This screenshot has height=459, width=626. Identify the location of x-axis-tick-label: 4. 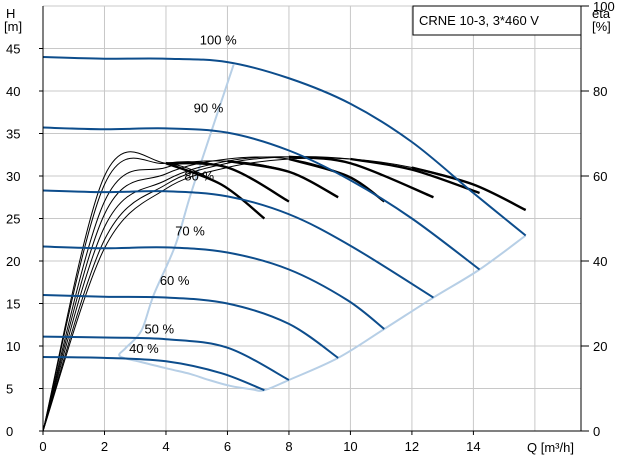
(165, 446).